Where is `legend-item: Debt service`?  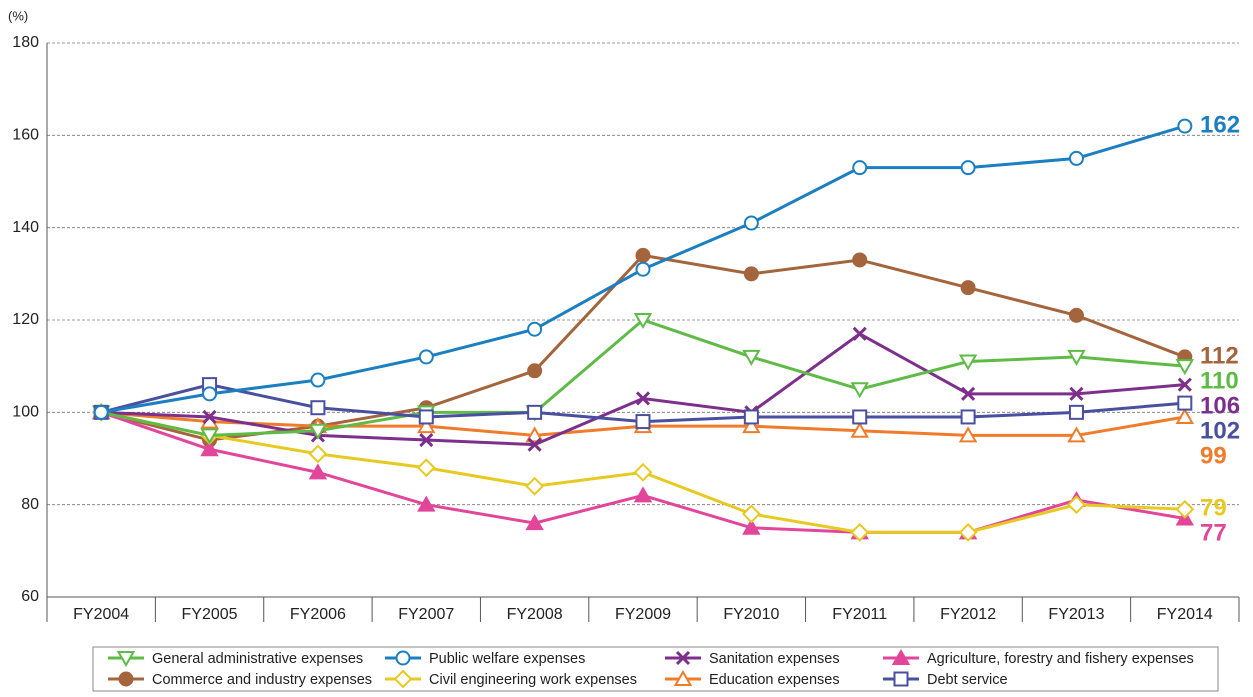 legend-item: Debt service is located at coordinates (945, 679).